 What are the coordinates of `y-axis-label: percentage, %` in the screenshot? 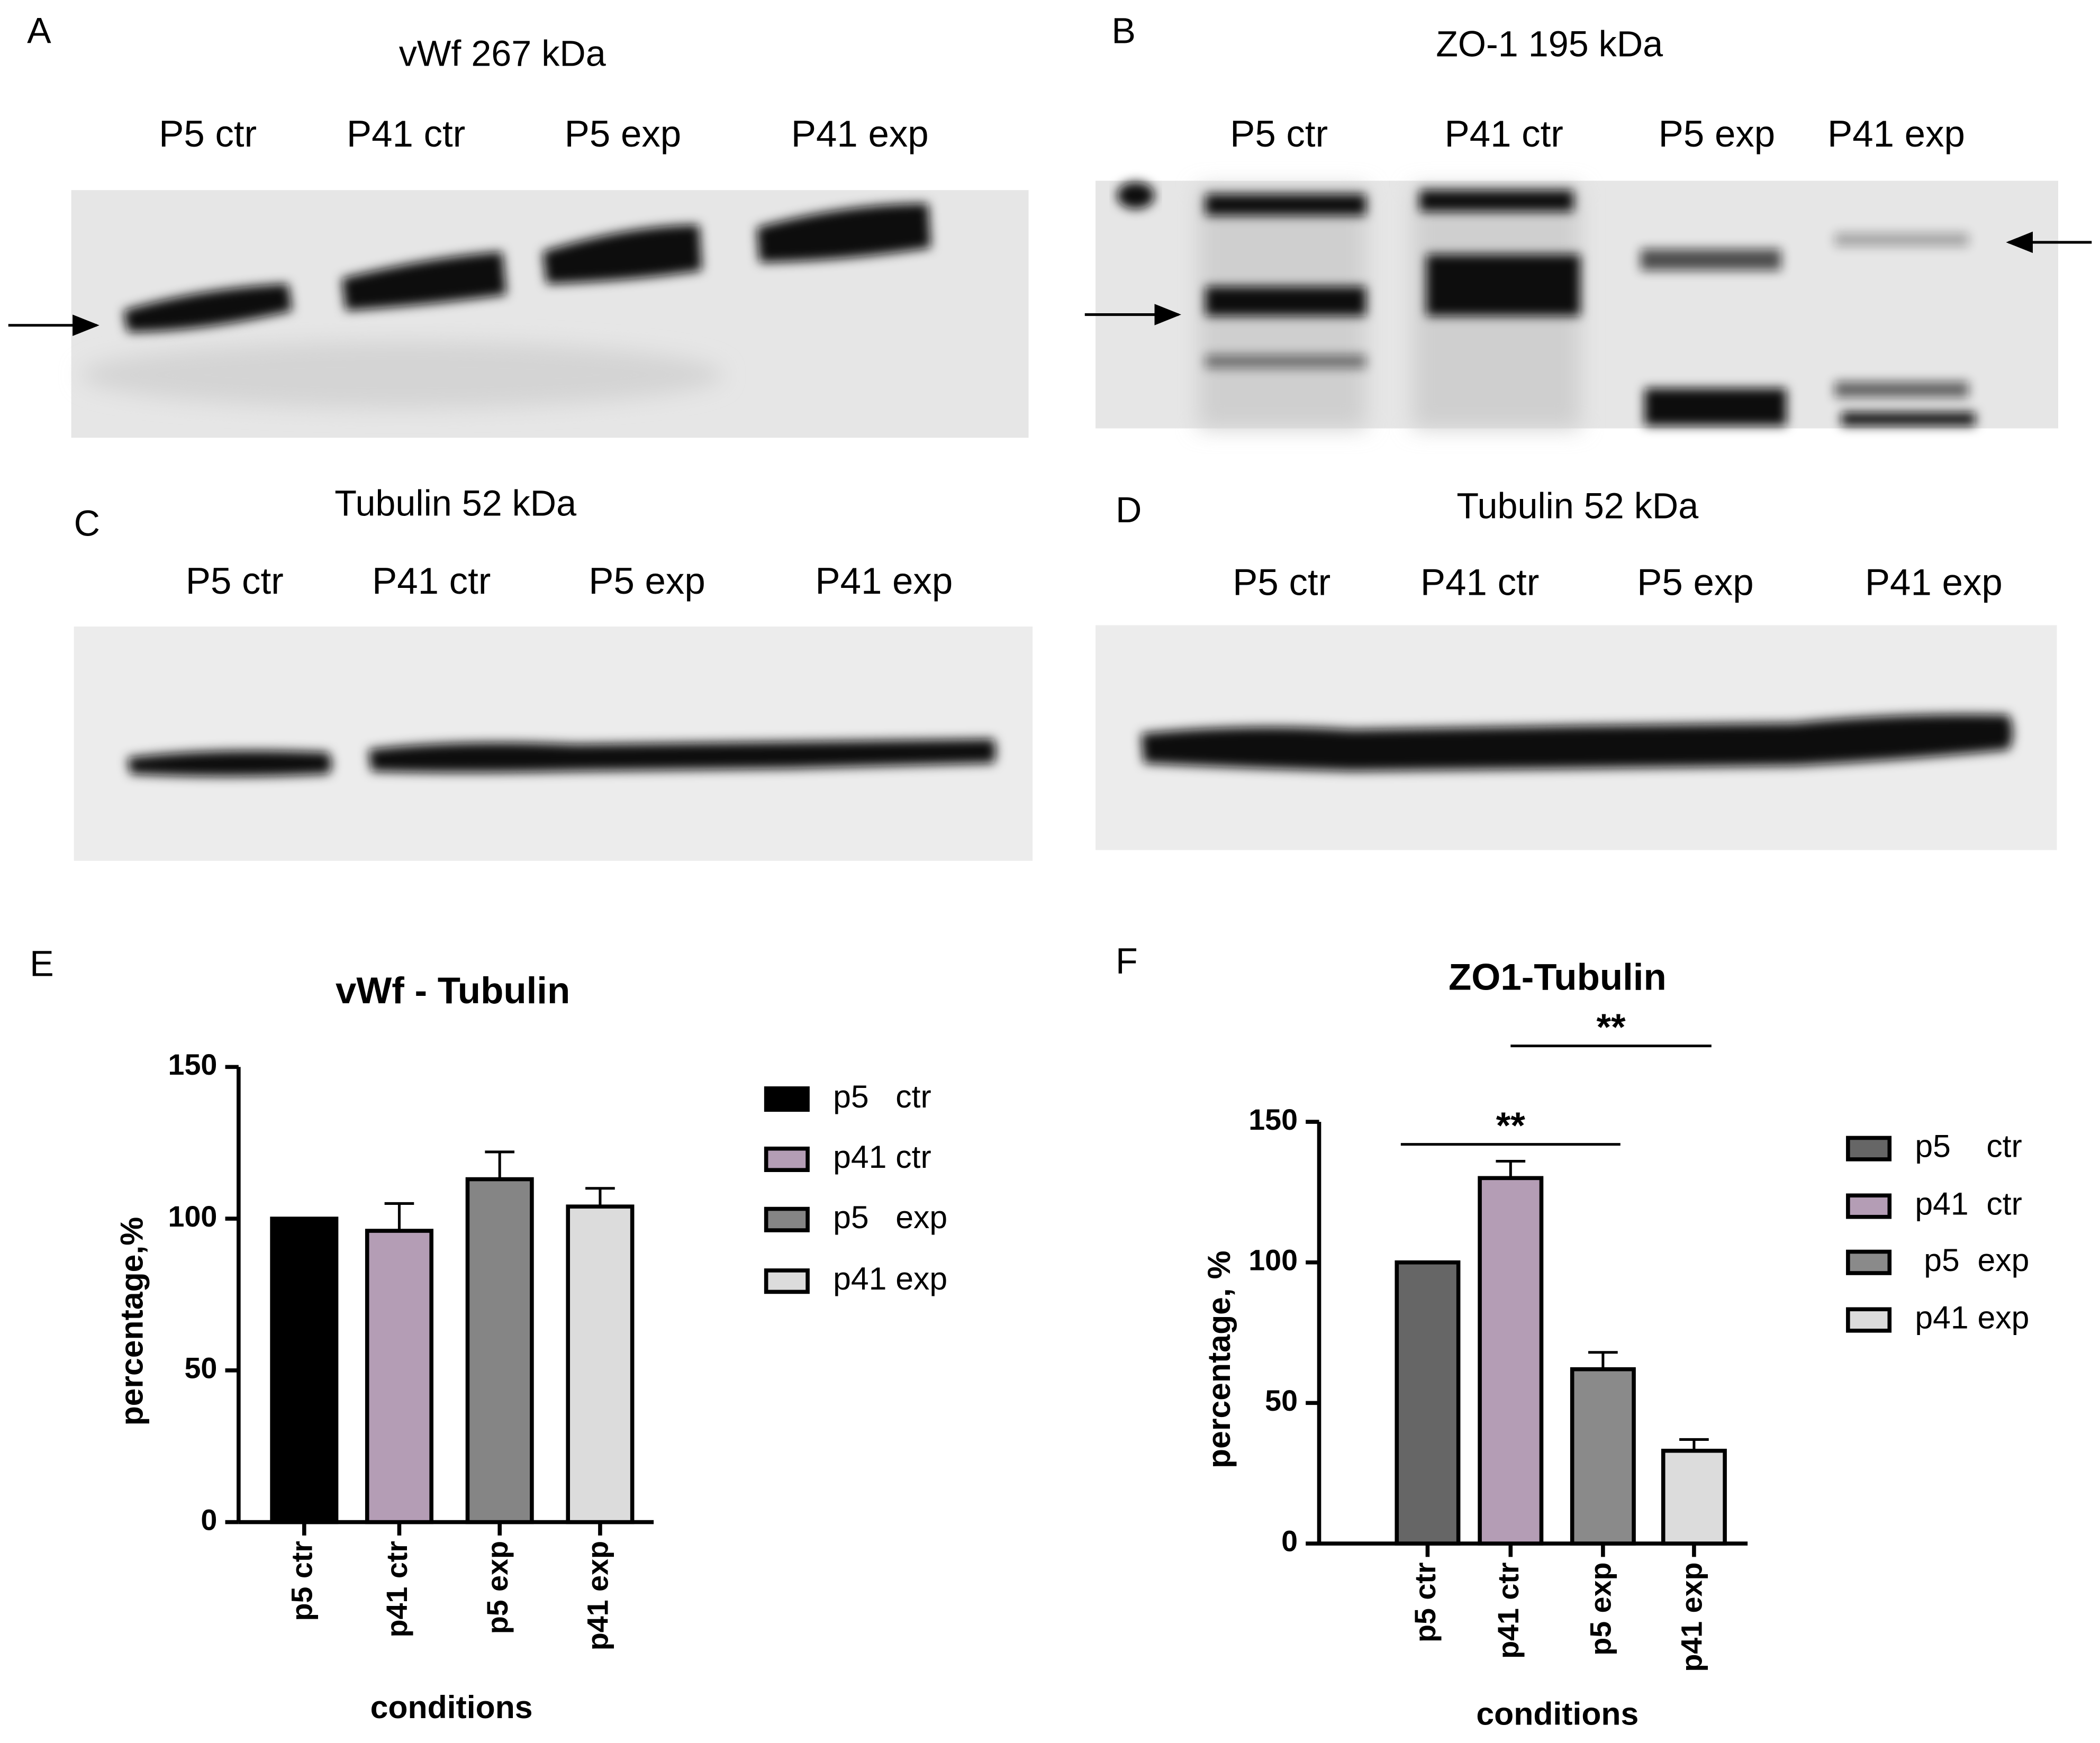 It's located at (1219, 1359).